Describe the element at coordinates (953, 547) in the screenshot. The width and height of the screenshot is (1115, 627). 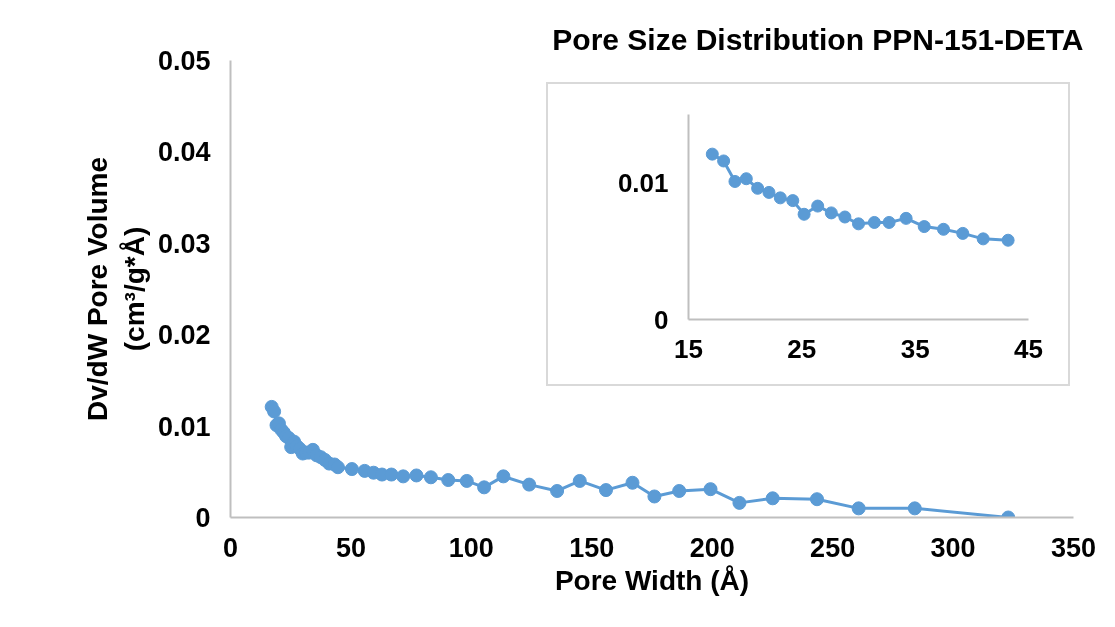
I see `x-tick-label: 300` at that location.